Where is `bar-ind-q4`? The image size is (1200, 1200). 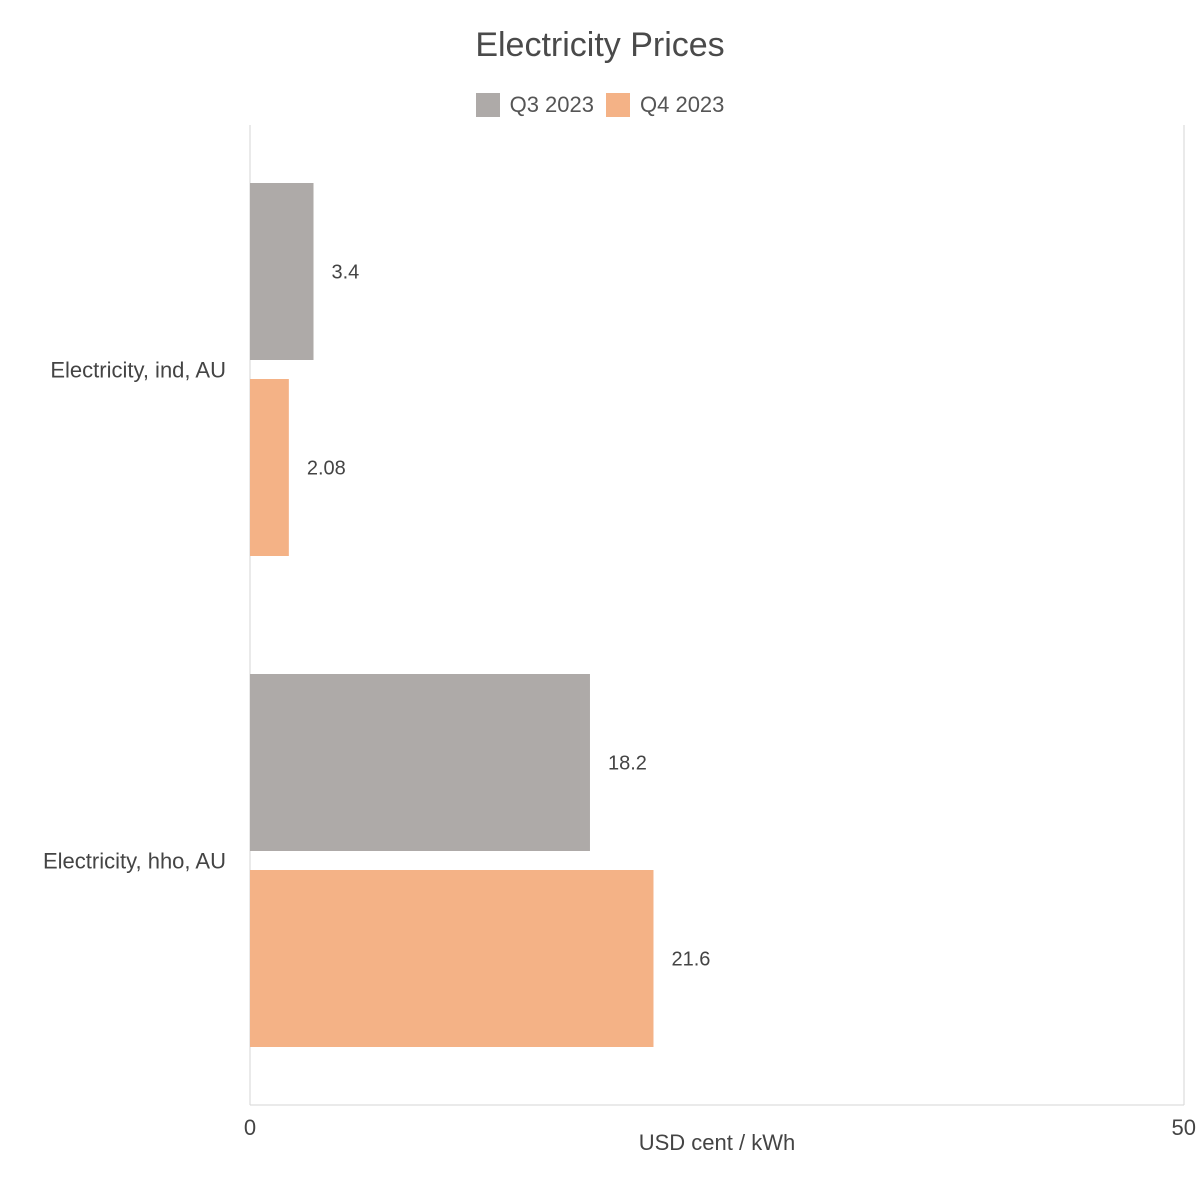
bar-ind-q4 is located at coordinates (269, 467).